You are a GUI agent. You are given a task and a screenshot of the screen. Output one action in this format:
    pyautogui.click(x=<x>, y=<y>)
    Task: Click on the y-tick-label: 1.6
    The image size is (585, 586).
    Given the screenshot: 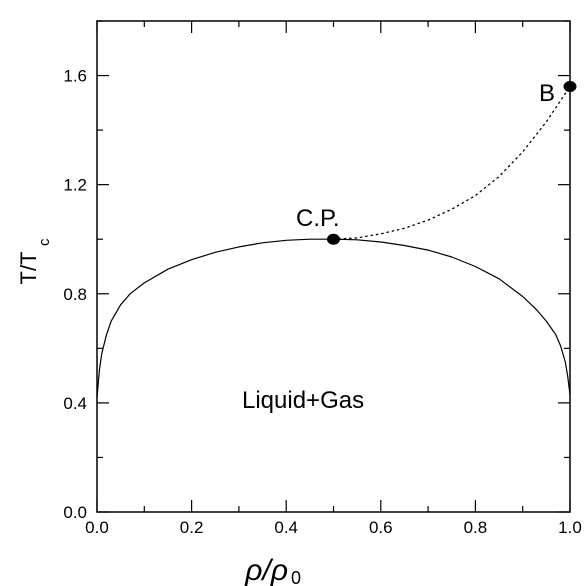 What is the action you would take?
    pyautogui.click(x=75, y=76)
    